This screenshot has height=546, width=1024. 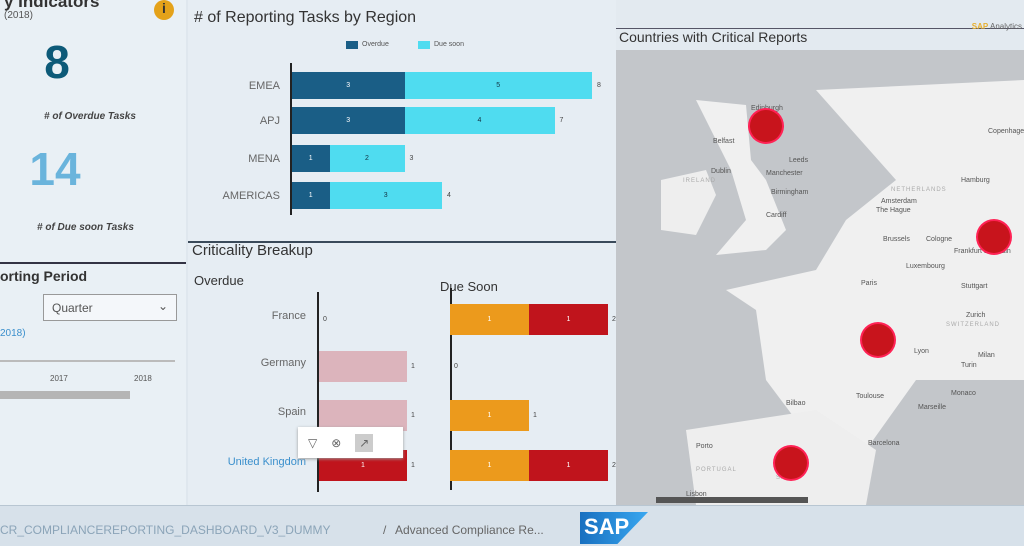 I want to click on city-label: Toulouse, so click(x=870, y=396).